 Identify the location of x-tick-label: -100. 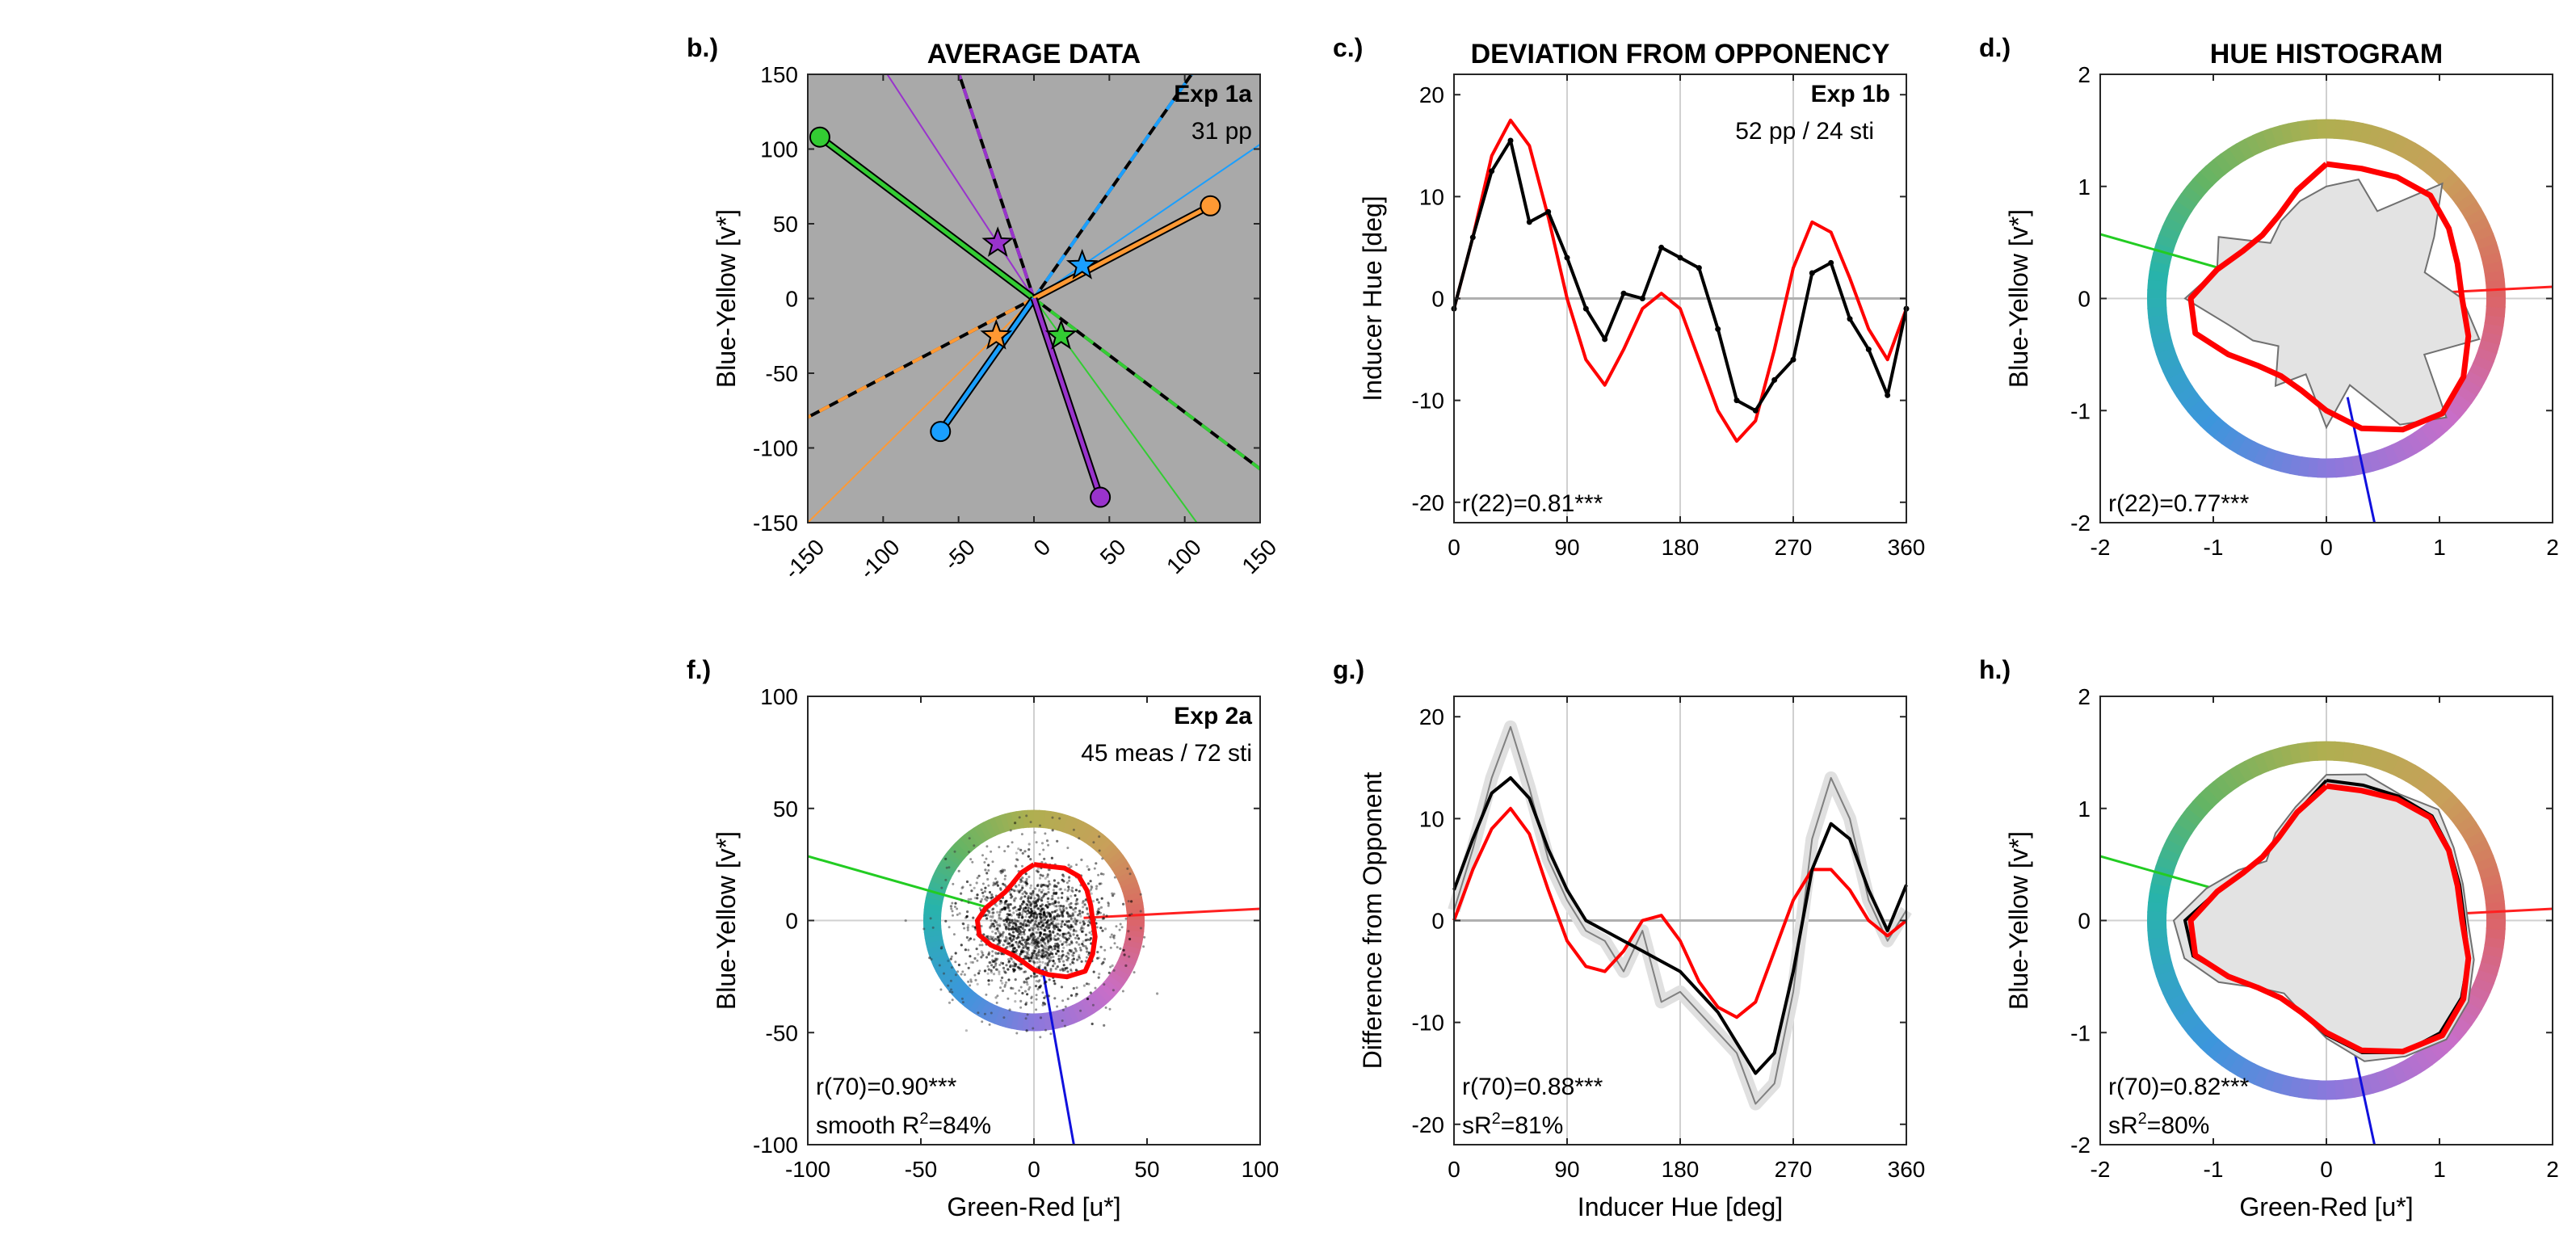
(808, 1169).